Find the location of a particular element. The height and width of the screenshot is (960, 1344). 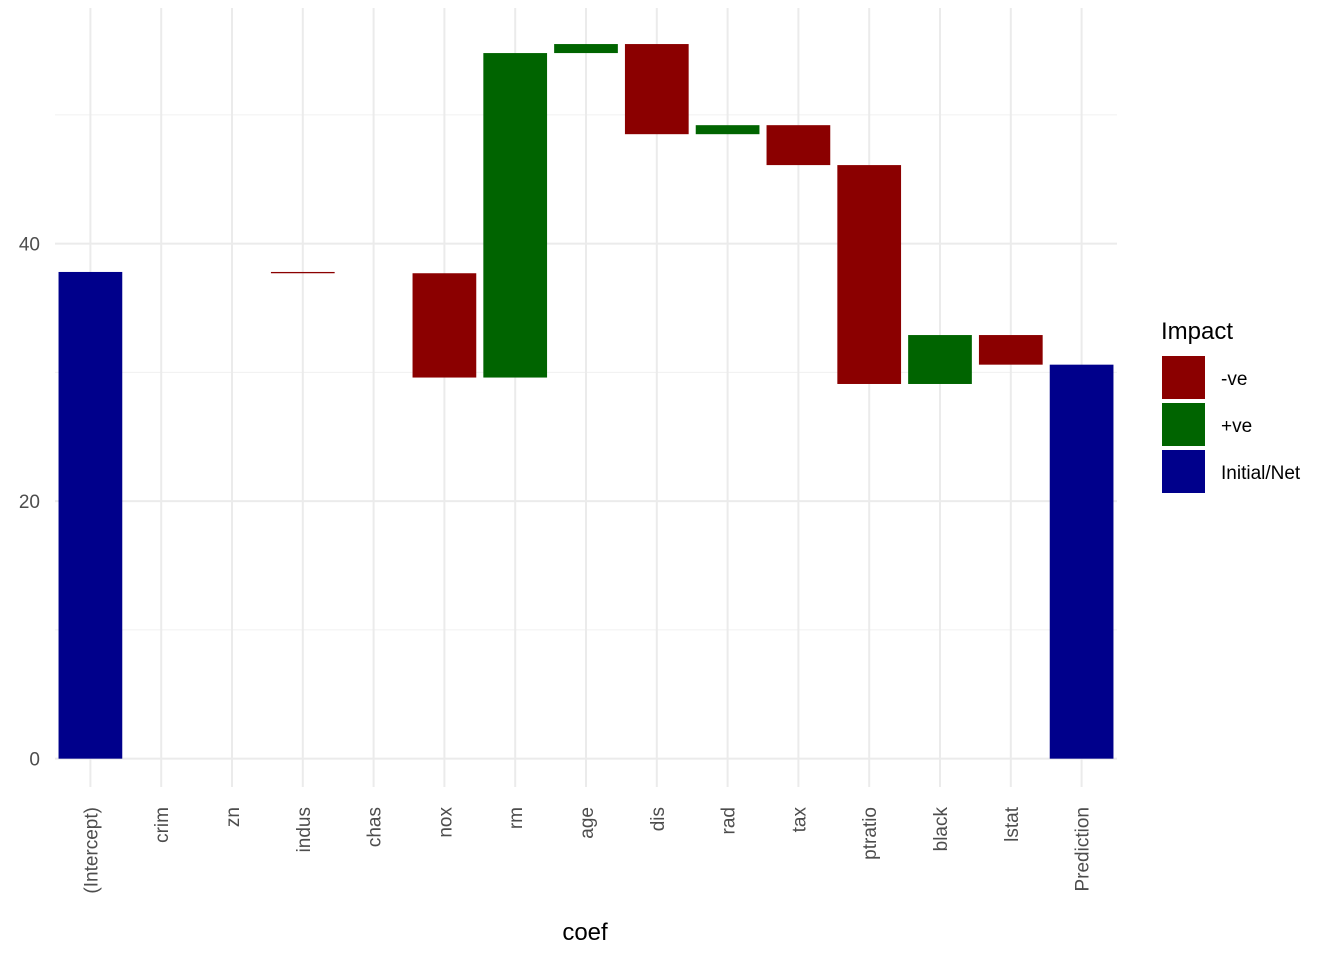

x-tick-label: age is located at coordinates (587, 823).